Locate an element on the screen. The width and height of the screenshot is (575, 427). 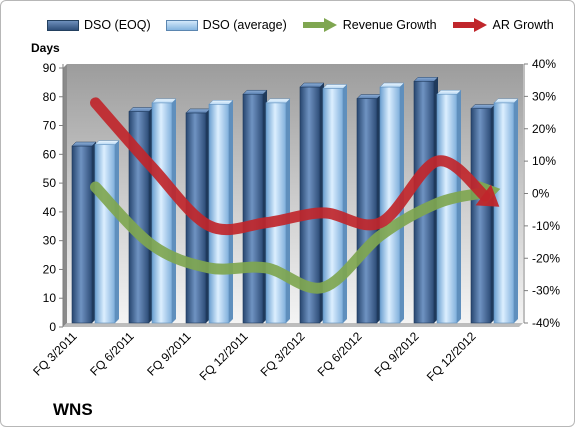
bar-dso-average-fq-12-2011-body is located at coordinates (276, 213).